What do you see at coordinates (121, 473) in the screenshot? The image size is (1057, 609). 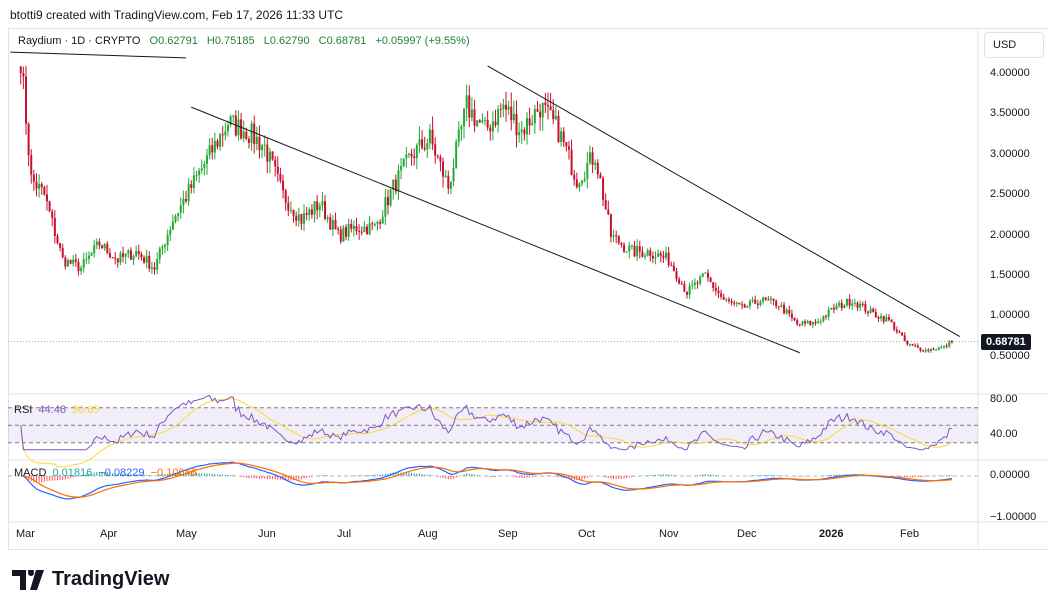 I see `macd-value: −0.08229` at bounding box center [121, 473].